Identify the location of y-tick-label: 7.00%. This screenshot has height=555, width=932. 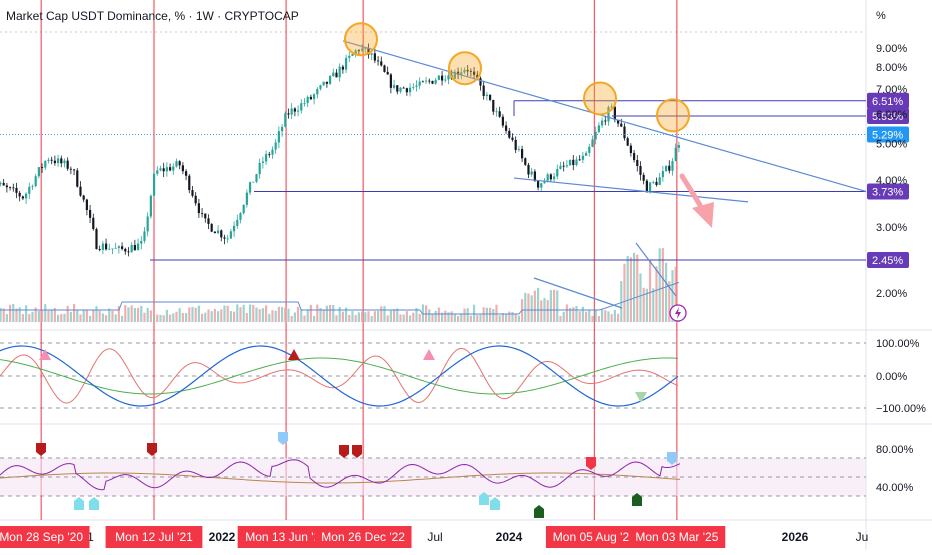
(891, 90).